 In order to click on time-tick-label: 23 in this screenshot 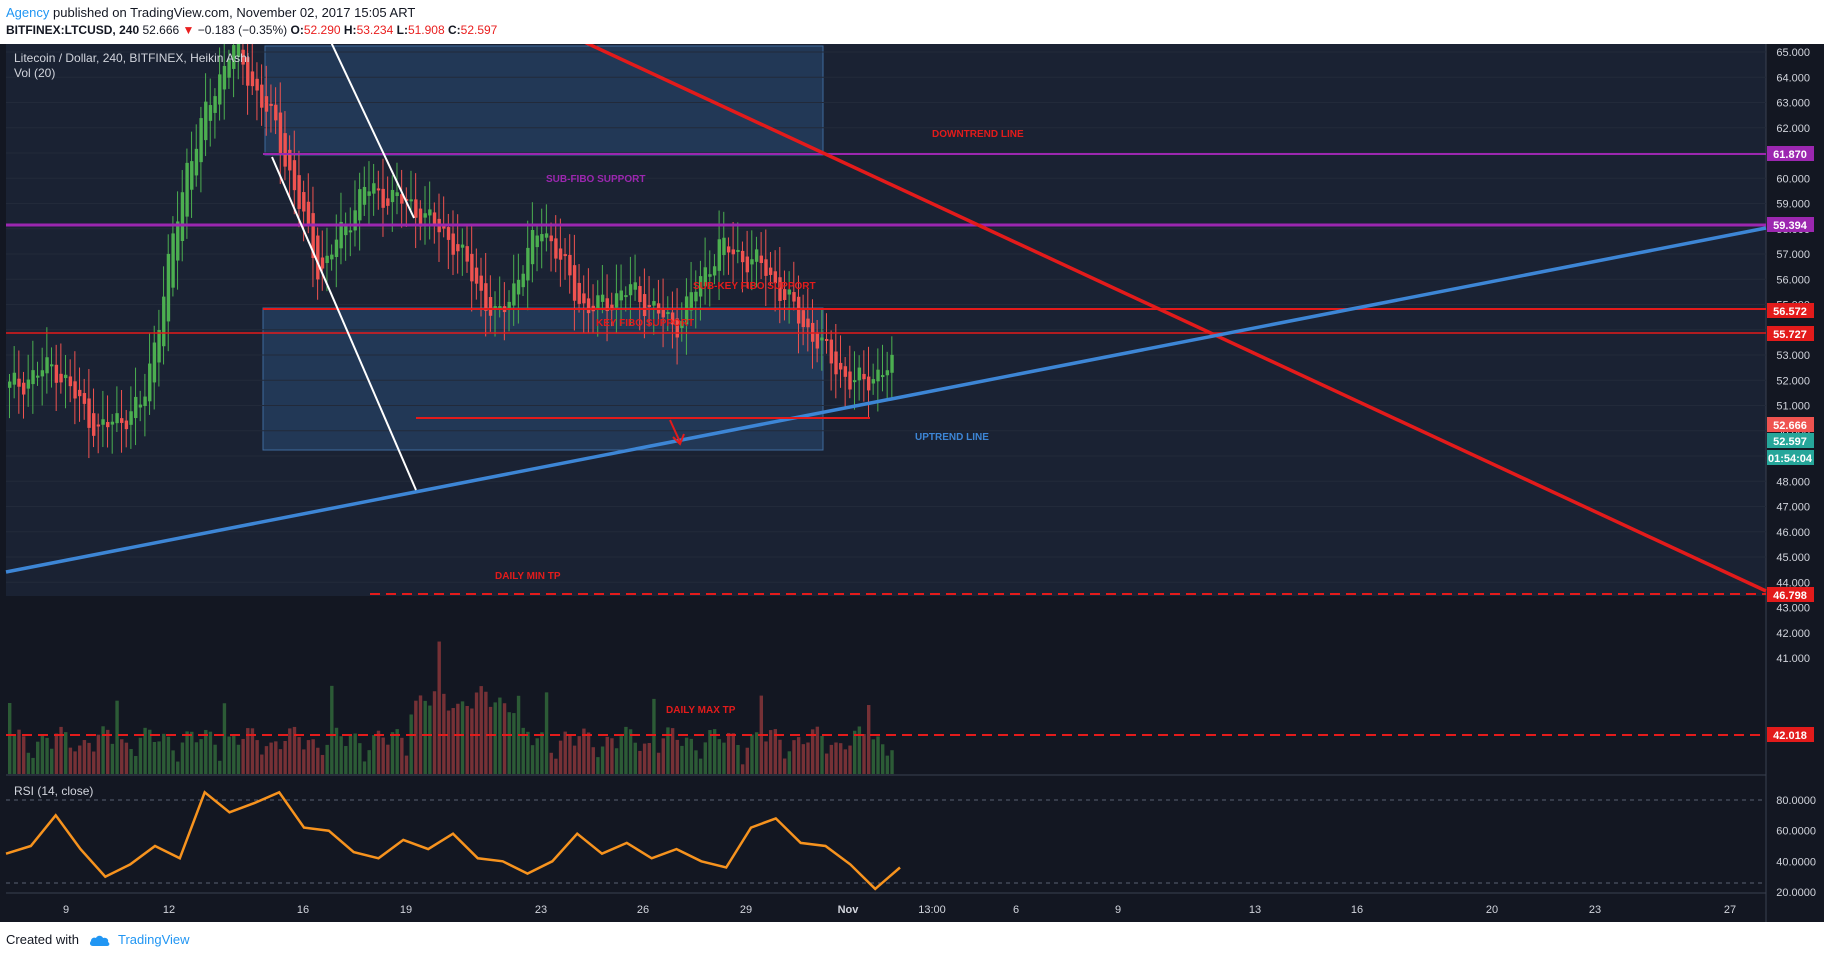, I will do `click(541, 910)`.